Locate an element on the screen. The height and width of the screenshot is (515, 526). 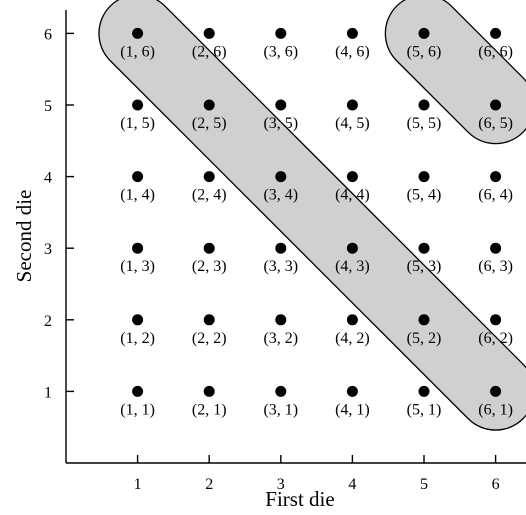
highlight-region is located at coordinates (455, 72).